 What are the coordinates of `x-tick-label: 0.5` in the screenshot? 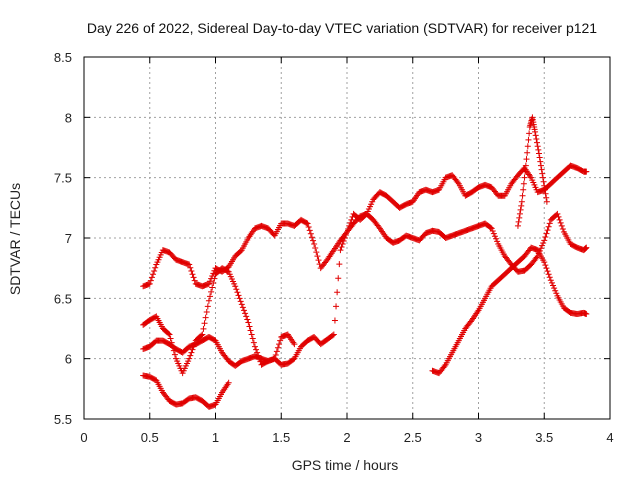 It's located at (150, 437).